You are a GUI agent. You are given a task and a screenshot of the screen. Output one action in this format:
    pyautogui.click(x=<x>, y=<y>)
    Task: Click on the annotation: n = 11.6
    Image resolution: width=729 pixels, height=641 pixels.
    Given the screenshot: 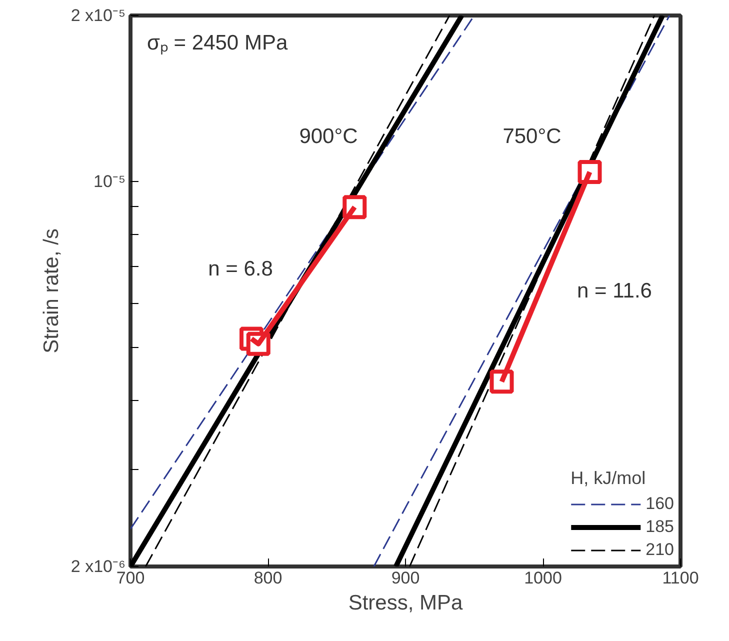 What is the action you would take?
    pyautogui.click(x=614, y=291)
    